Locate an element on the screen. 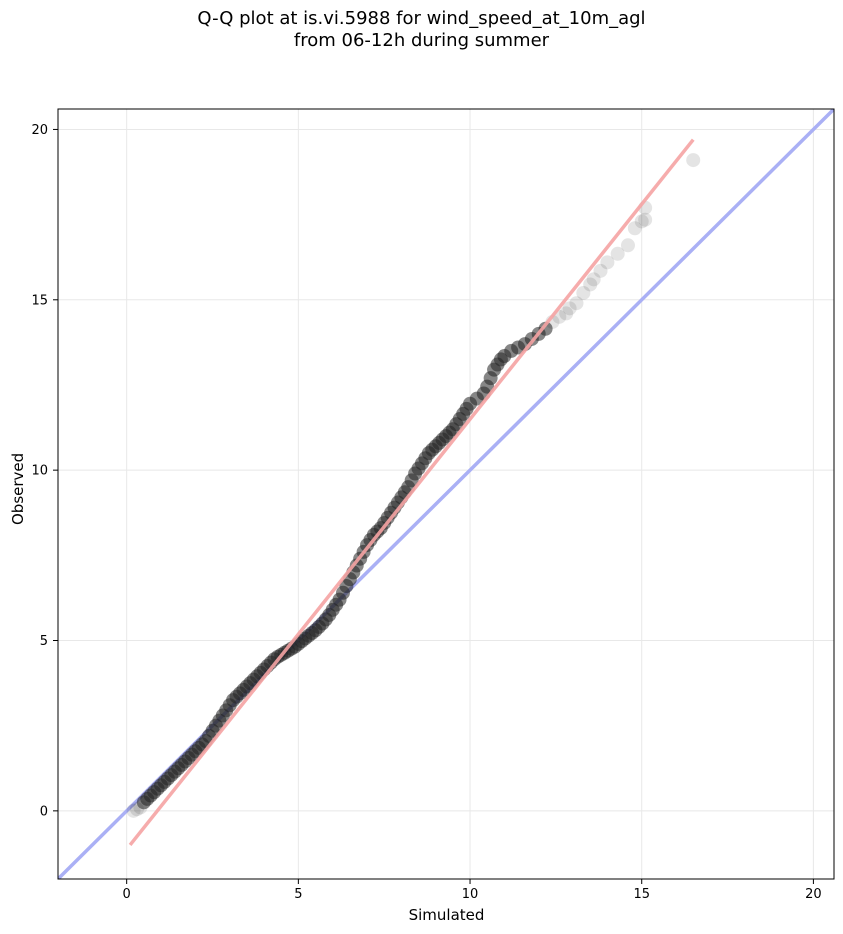 The image size is (843, 934). x-tick-label: 5 is located at coordinates (298, 894).